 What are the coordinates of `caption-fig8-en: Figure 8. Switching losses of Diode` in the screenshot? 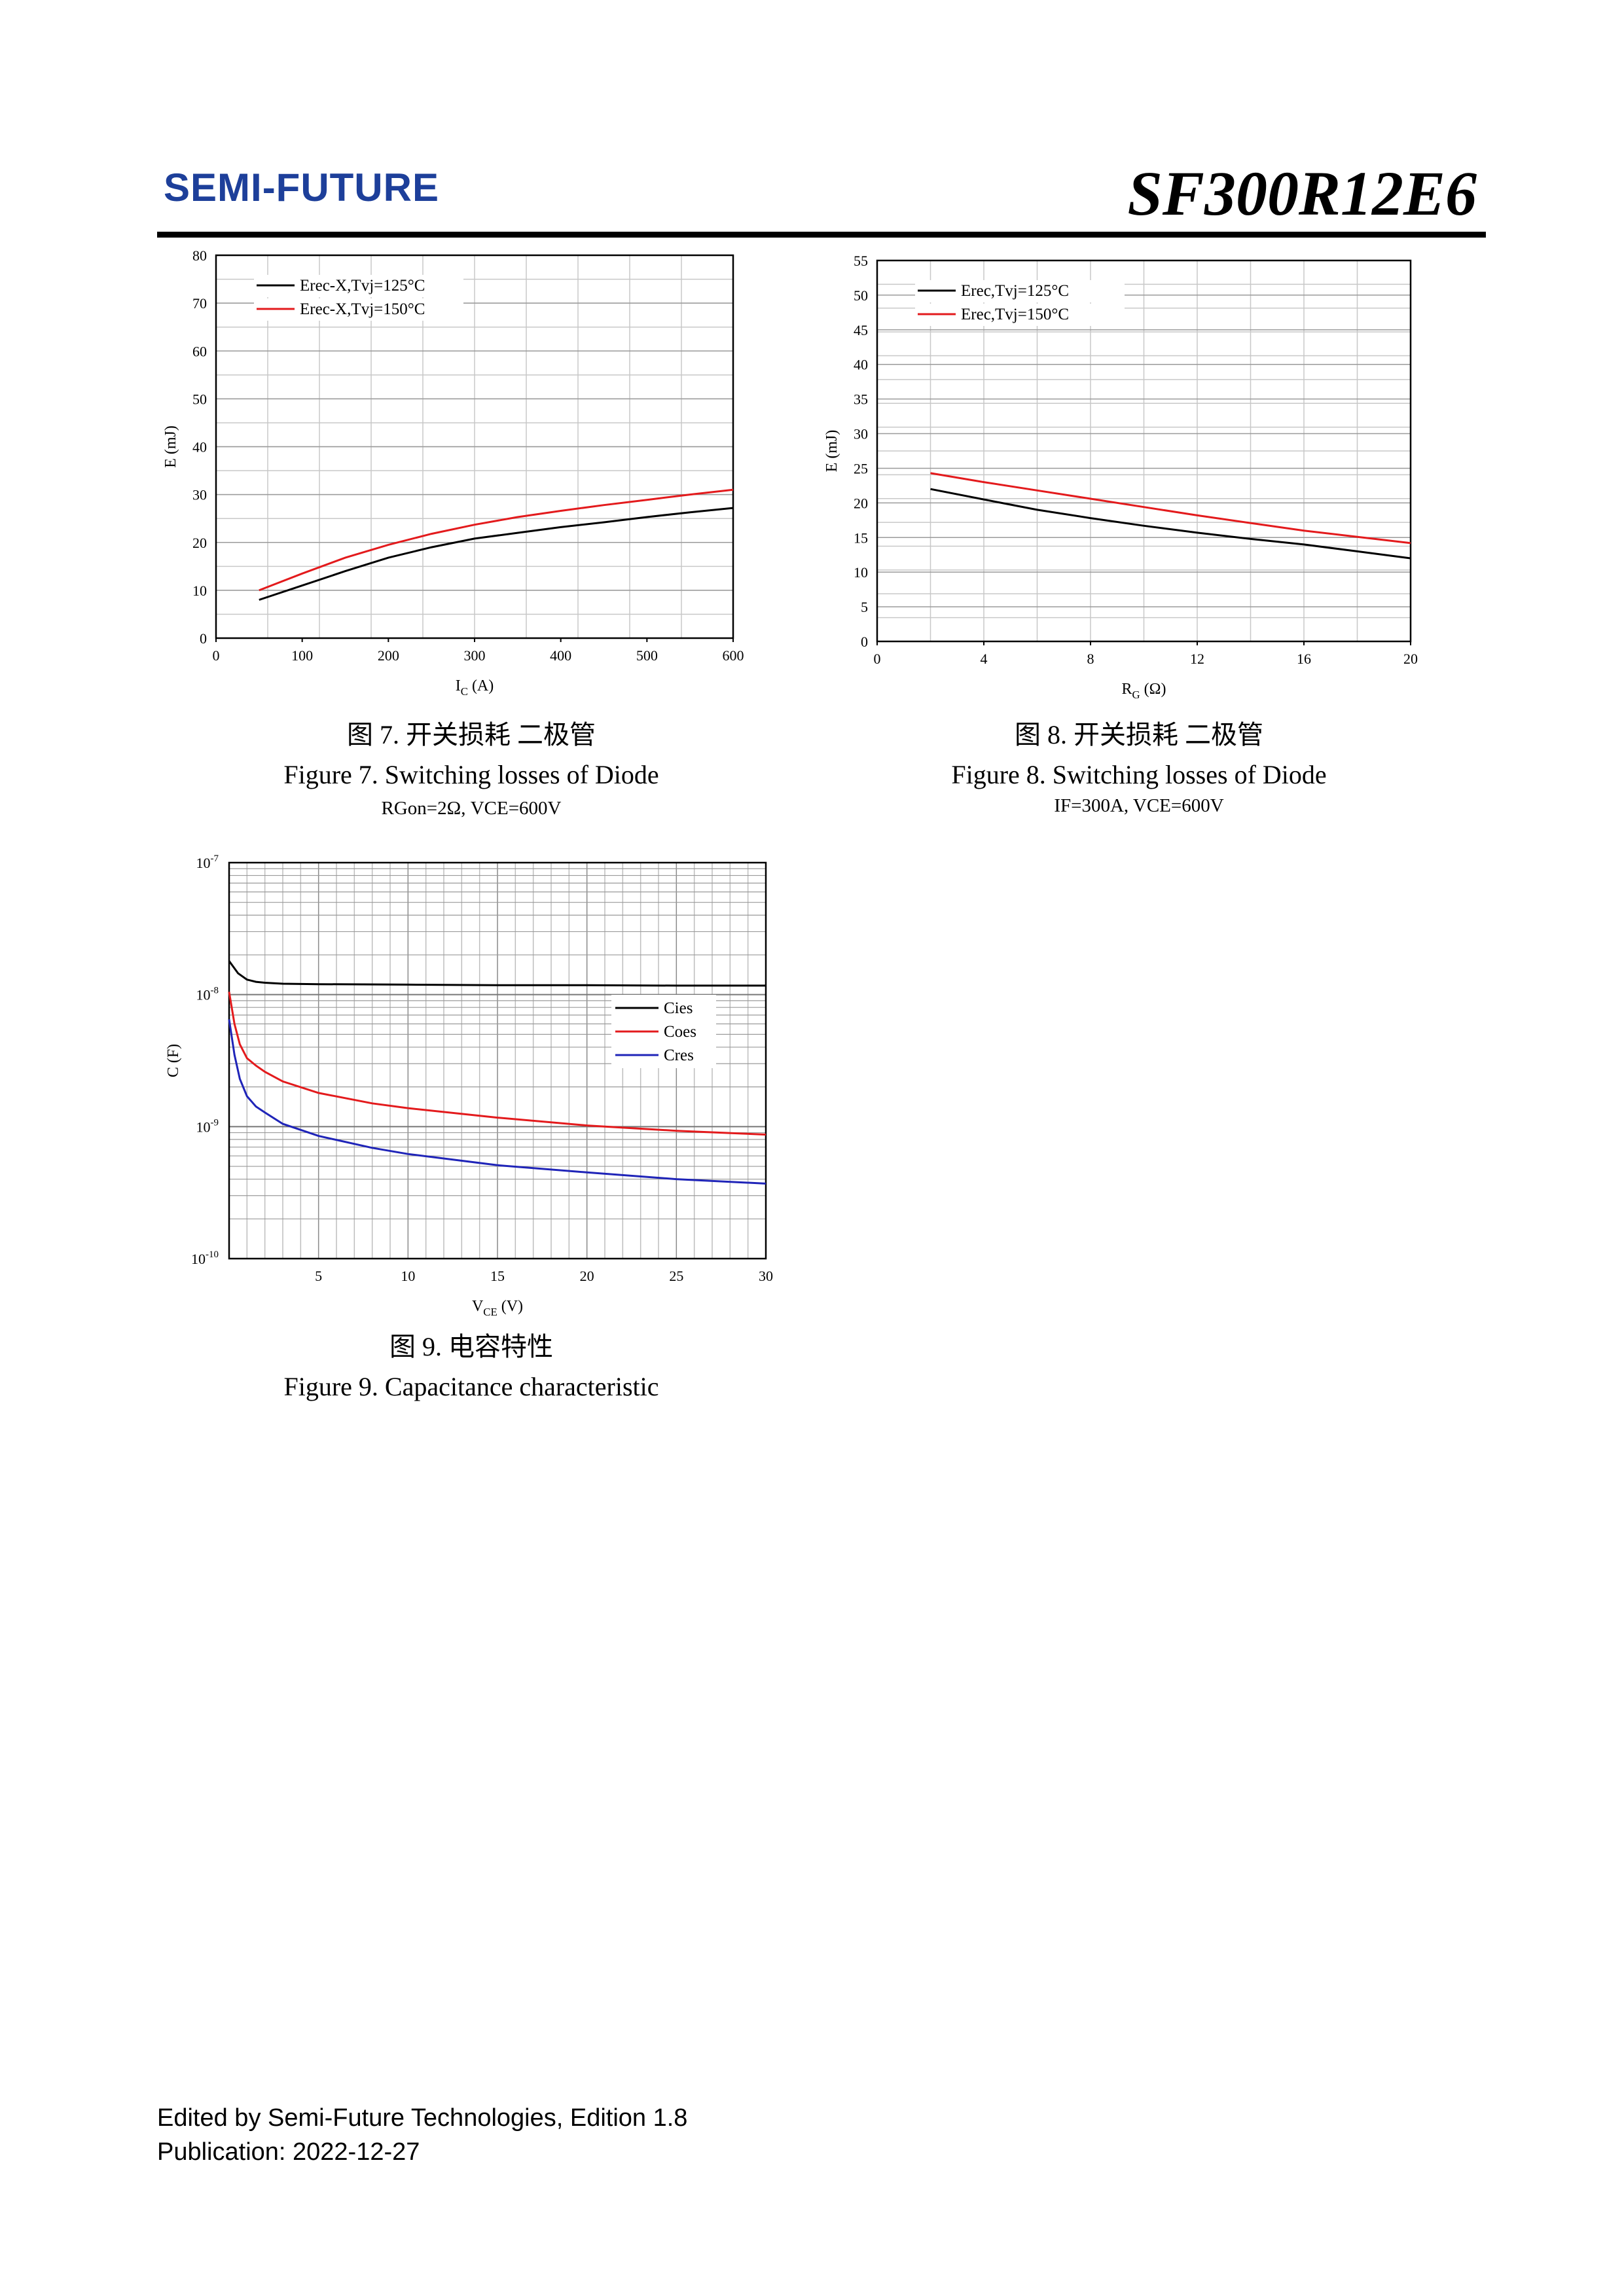 It's located at (1139, 774).